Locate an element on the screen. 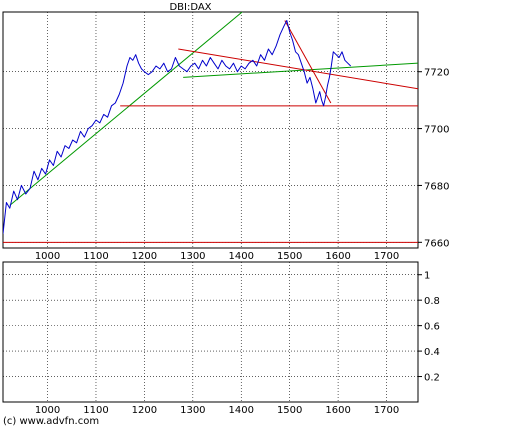 The width and height of the screenshot is (512, 430). y-tick-label: 0.2 is located at coordinates (432, 378).